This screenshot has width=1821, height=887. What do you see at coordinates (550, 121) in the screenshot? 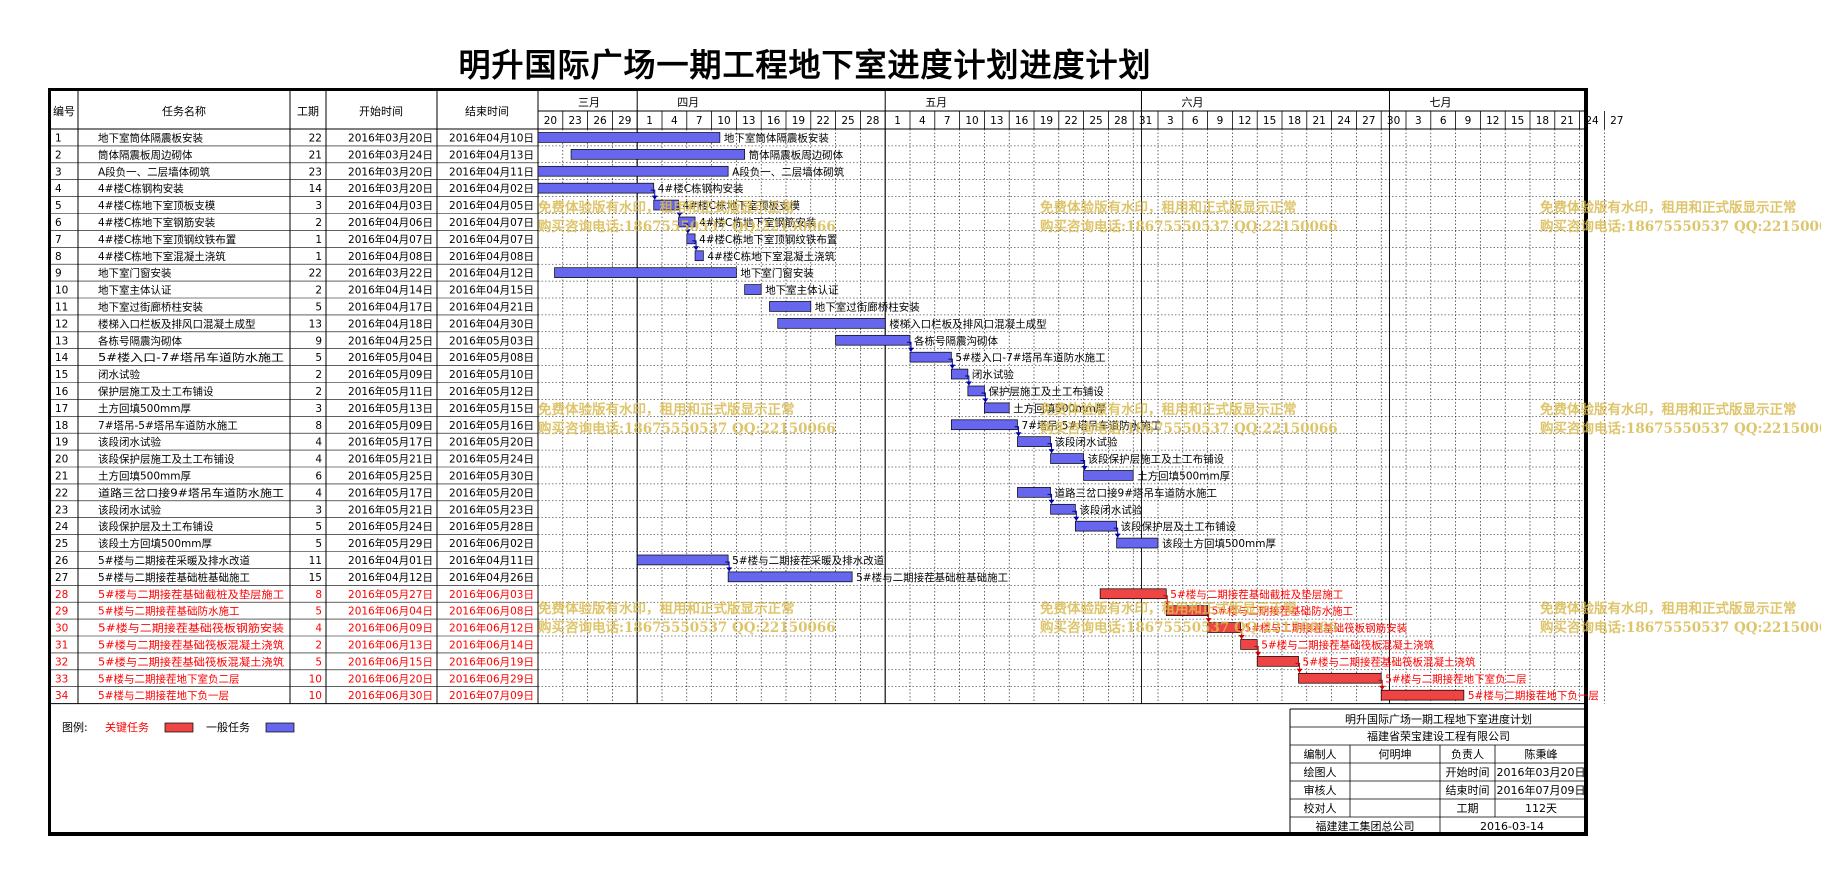
I see `day-tick-label: 20` at bounding box center [550, 121].